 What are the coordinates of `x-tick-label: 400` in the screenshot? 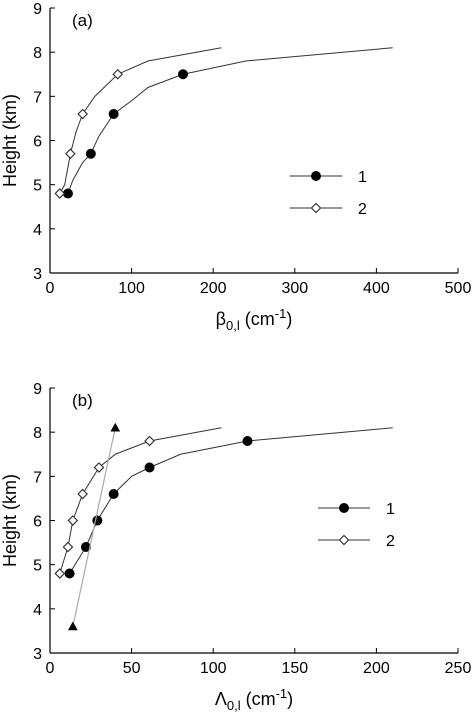 It's located at (376, 288).